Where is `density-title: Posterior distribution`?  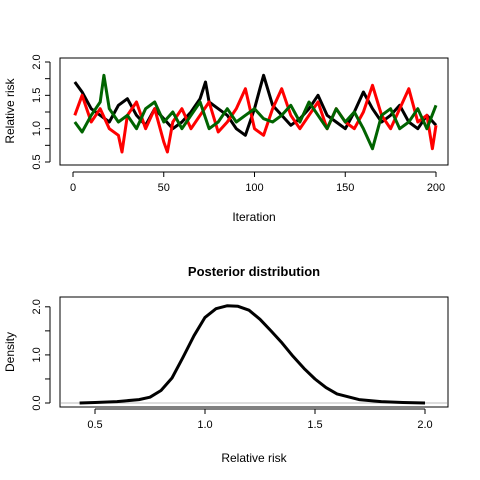 density-title: Posterior distribution is located at coordinates (254, 271).